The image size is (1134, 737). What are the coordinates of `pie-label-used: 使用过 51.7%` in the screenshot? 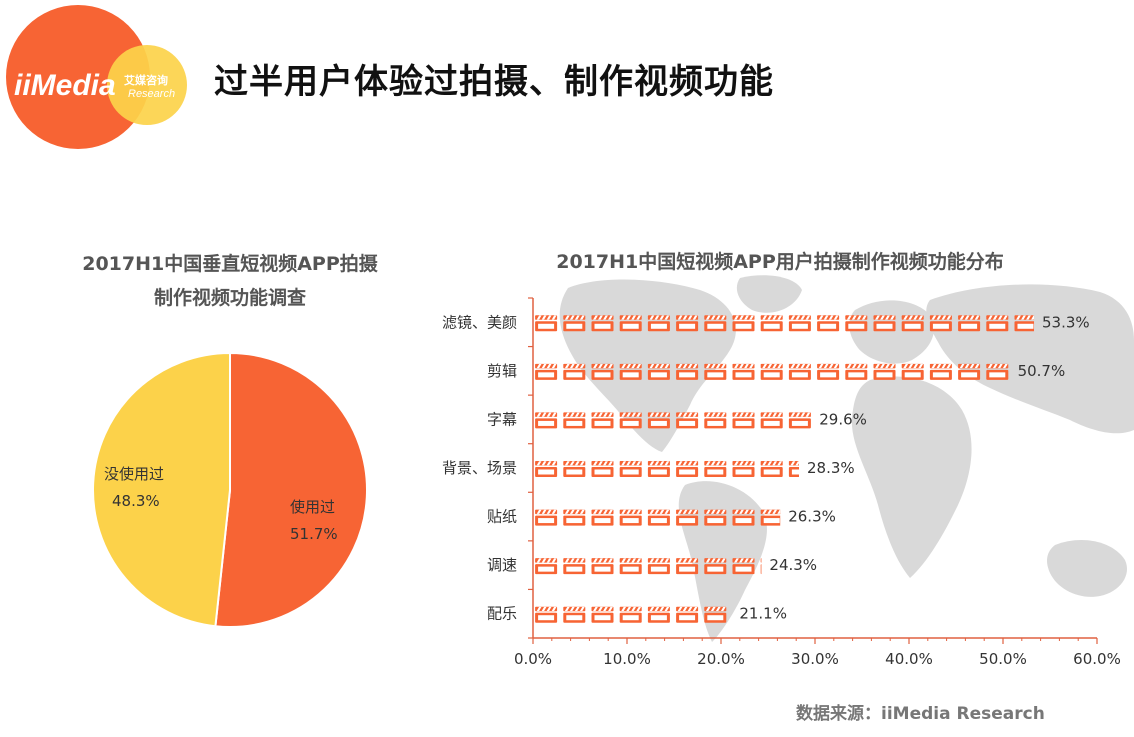 It's located at (314, 521).